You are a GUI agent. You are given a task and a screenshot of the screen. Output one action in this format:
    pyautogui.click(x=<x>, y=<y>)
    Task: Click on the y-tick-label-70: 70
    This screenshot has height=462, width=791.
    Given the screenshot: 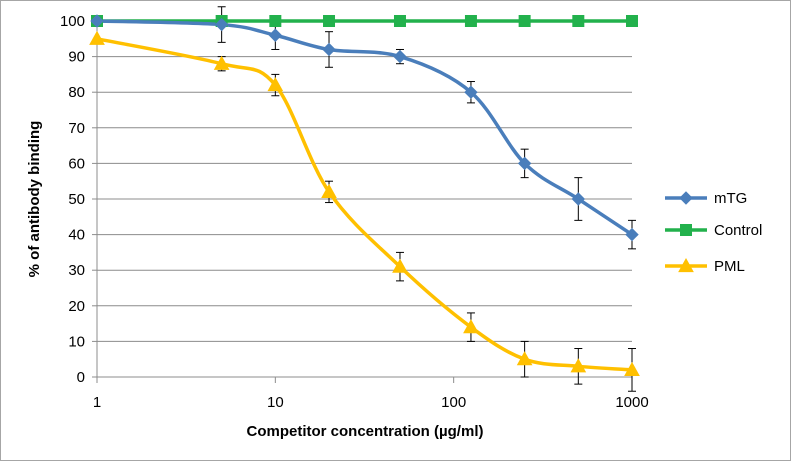 What is the action you would take?
    pyautogui.click(x=76, y=128)
    